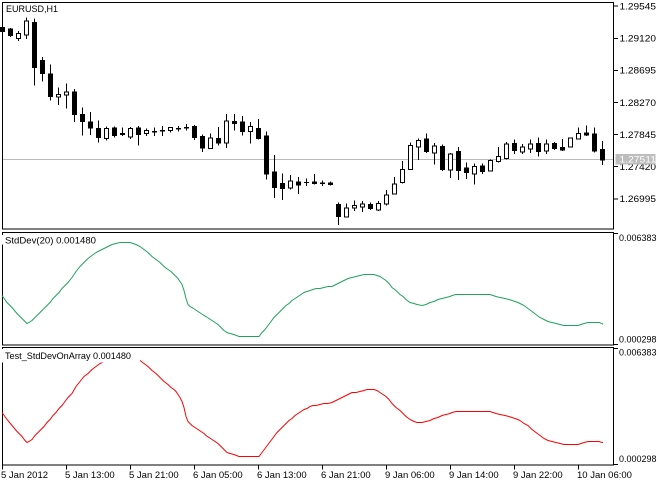 Image resolution: width=658 pixels, height=482 pixels. What do you see at coordinates (638, 199) in the screenshot?
I see `svg-text: 1.26995` at bounding box center [638, 199].